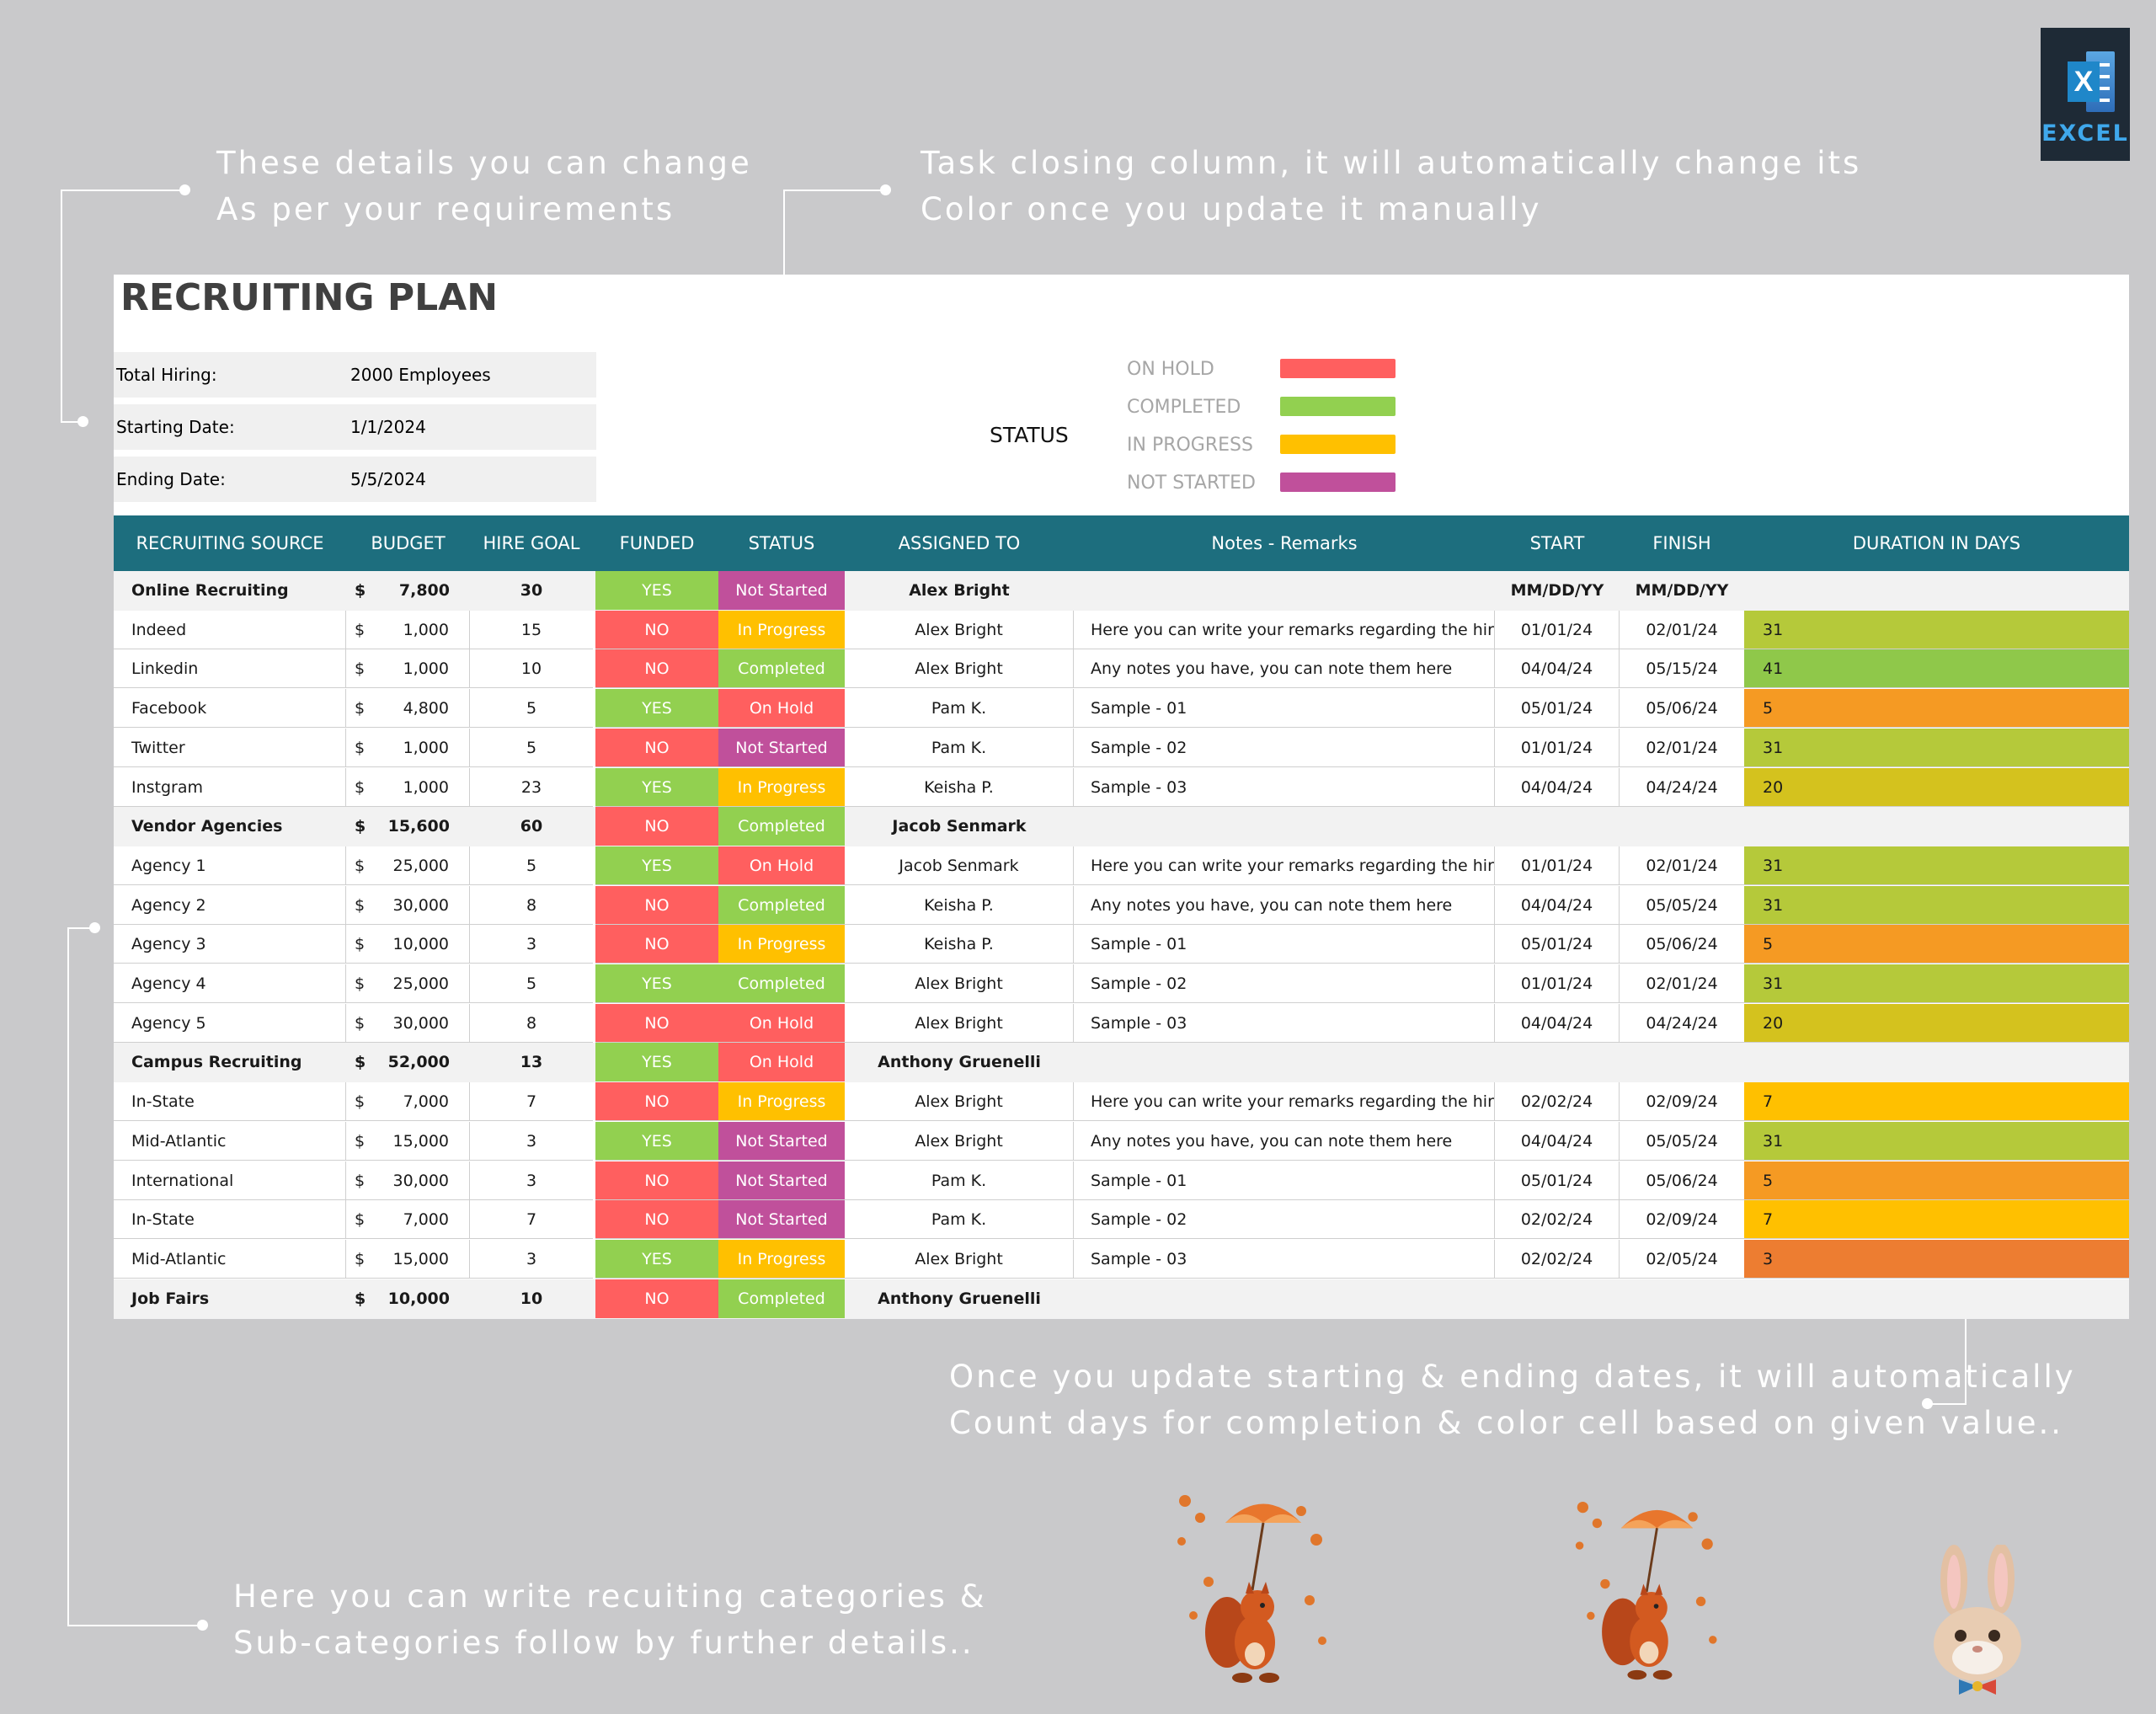  What do you see at coordinates (781, 1180) in the screenshot?
I see `status-cell: Not Started` at bounding box center [781, 1180].